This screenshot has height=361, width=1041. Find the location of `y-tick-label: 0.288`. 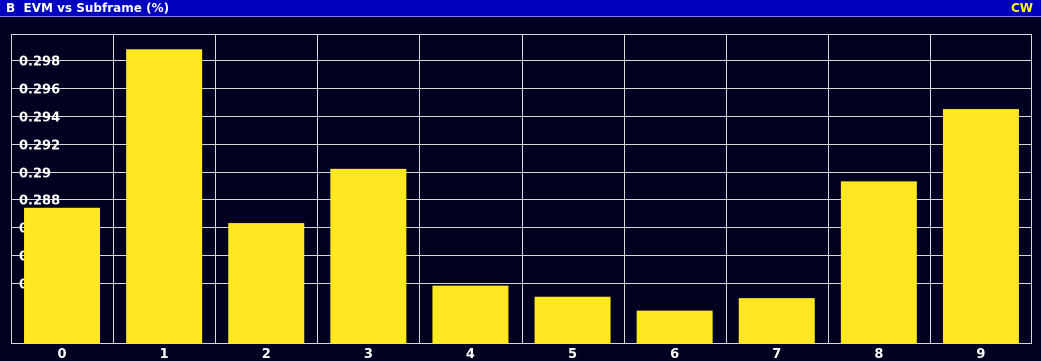

y-tick-label: 0.288 is located at coordinates (39, 201).